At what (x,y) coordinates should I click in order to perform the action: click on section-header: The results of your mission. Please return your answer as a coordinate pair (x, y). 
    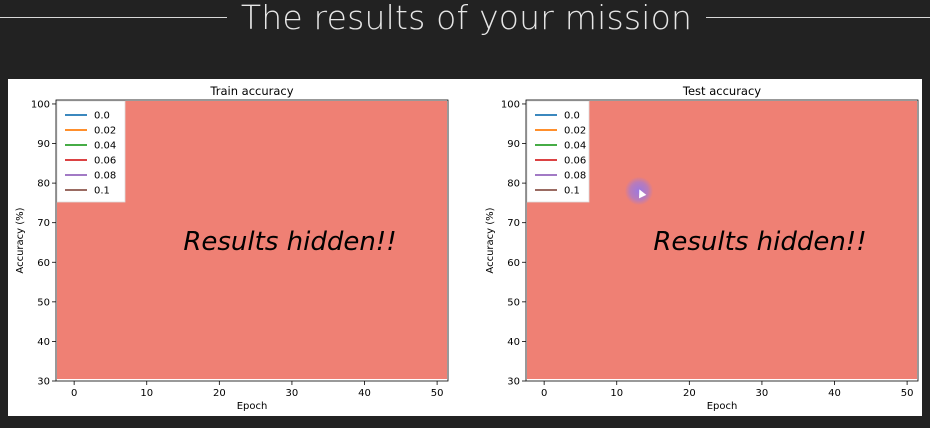
    Looking at the image, I should click on (465, 21).